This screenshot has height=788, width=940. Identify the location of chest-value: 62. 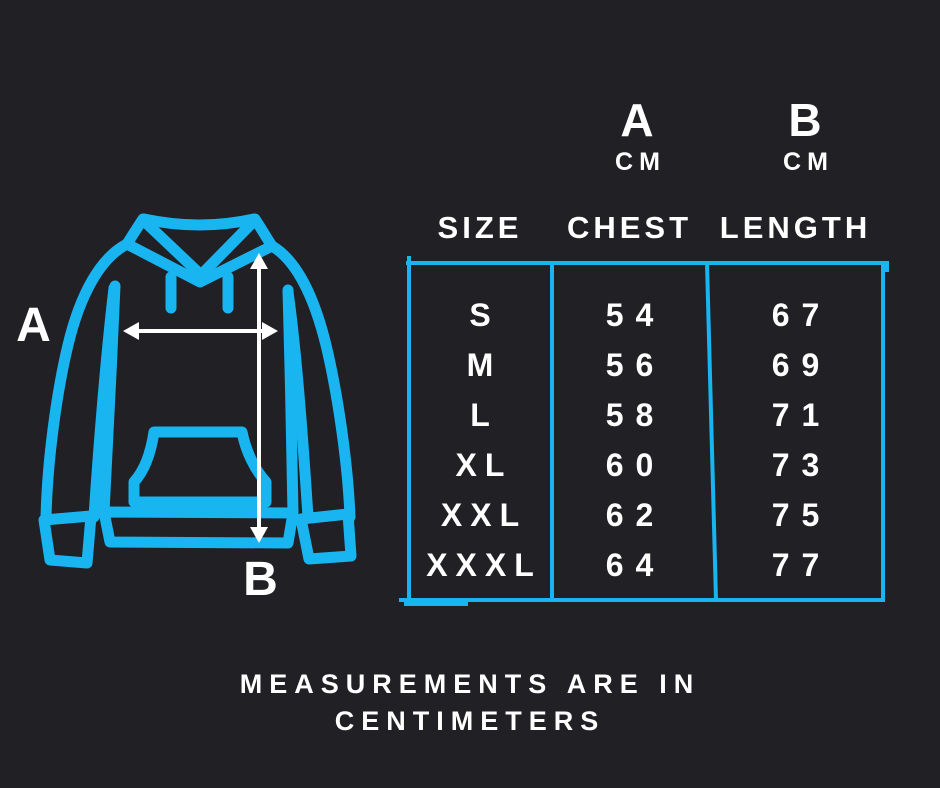
(635, 514).